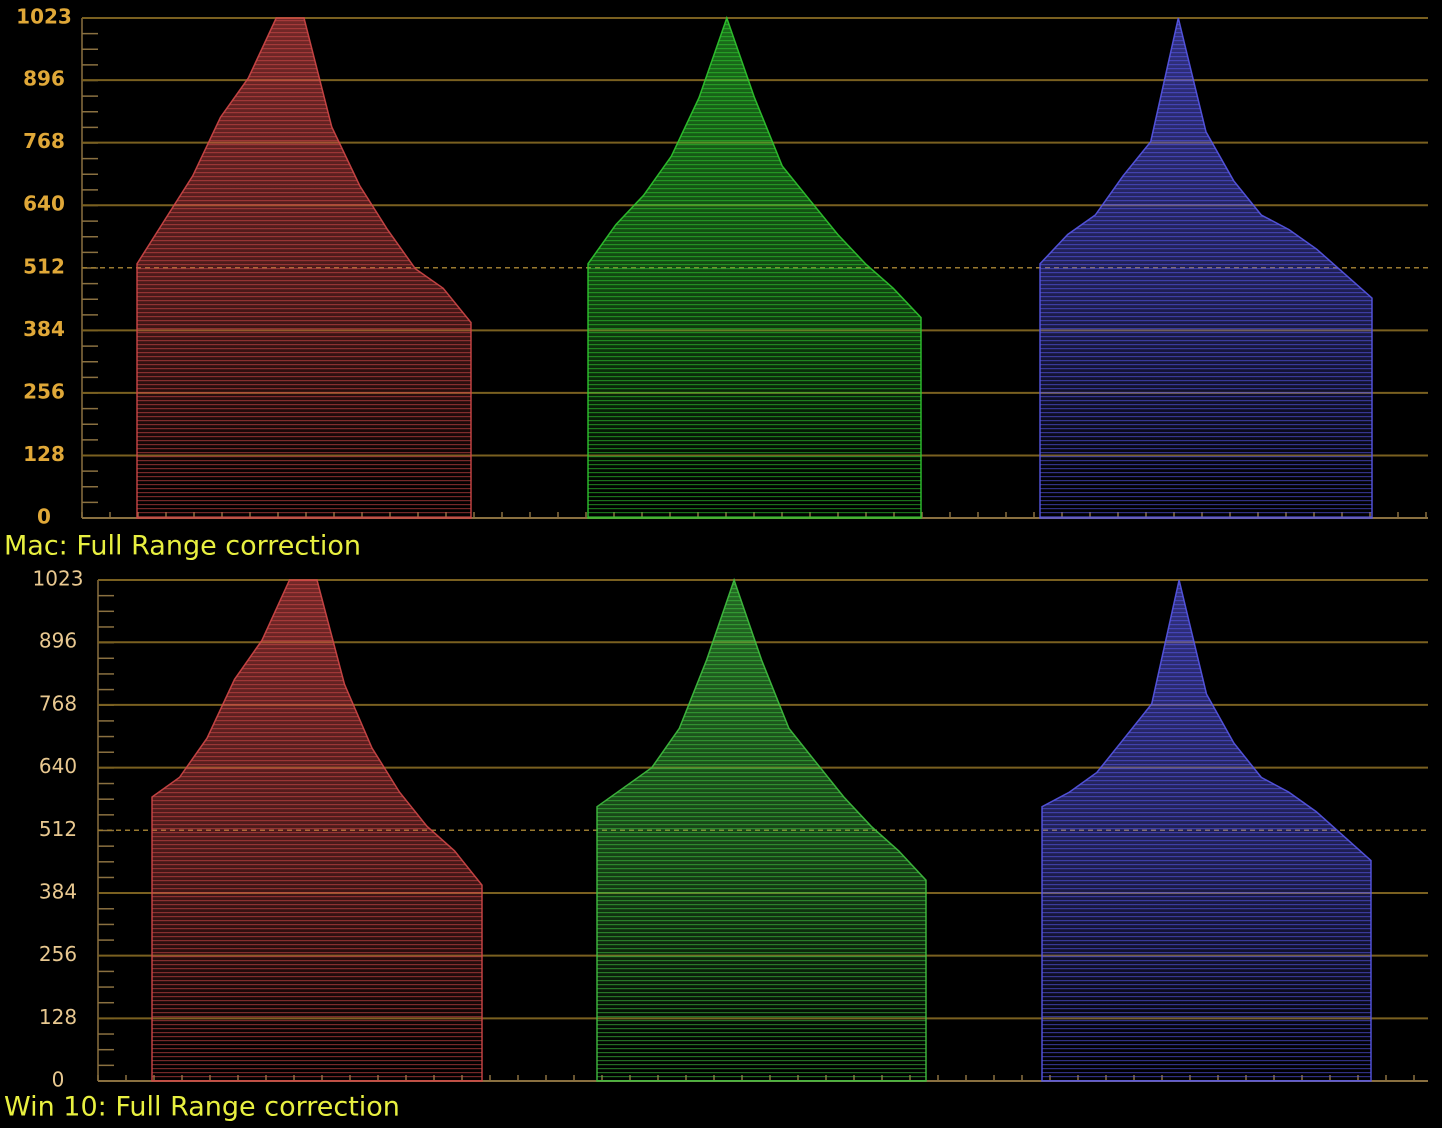  Describe the element at coordinates (202, 1107) in the screenshot. I see `caption: Win 10: Full Range correction` at that location.